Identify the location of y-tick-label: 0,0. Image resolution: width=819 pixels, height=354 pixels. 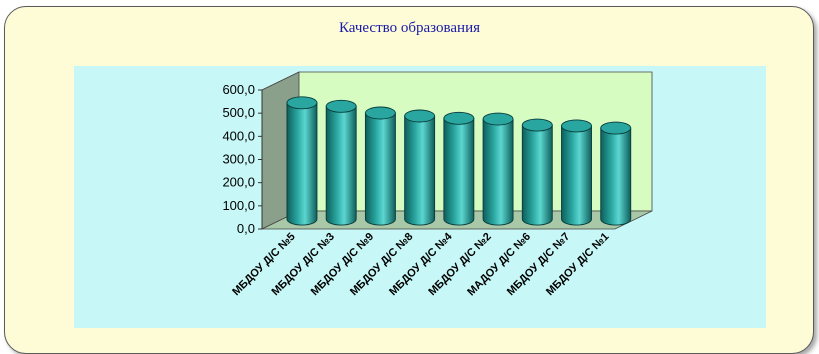
(246, 228).